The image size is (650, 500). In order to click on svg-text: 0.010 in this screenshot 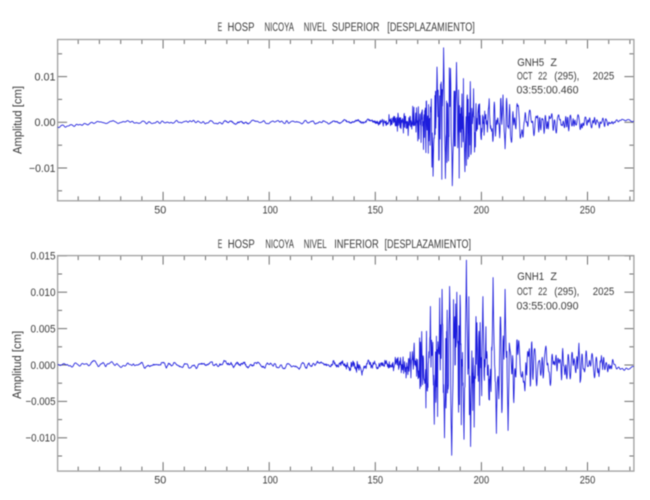, I will do `click(43, 293)`.